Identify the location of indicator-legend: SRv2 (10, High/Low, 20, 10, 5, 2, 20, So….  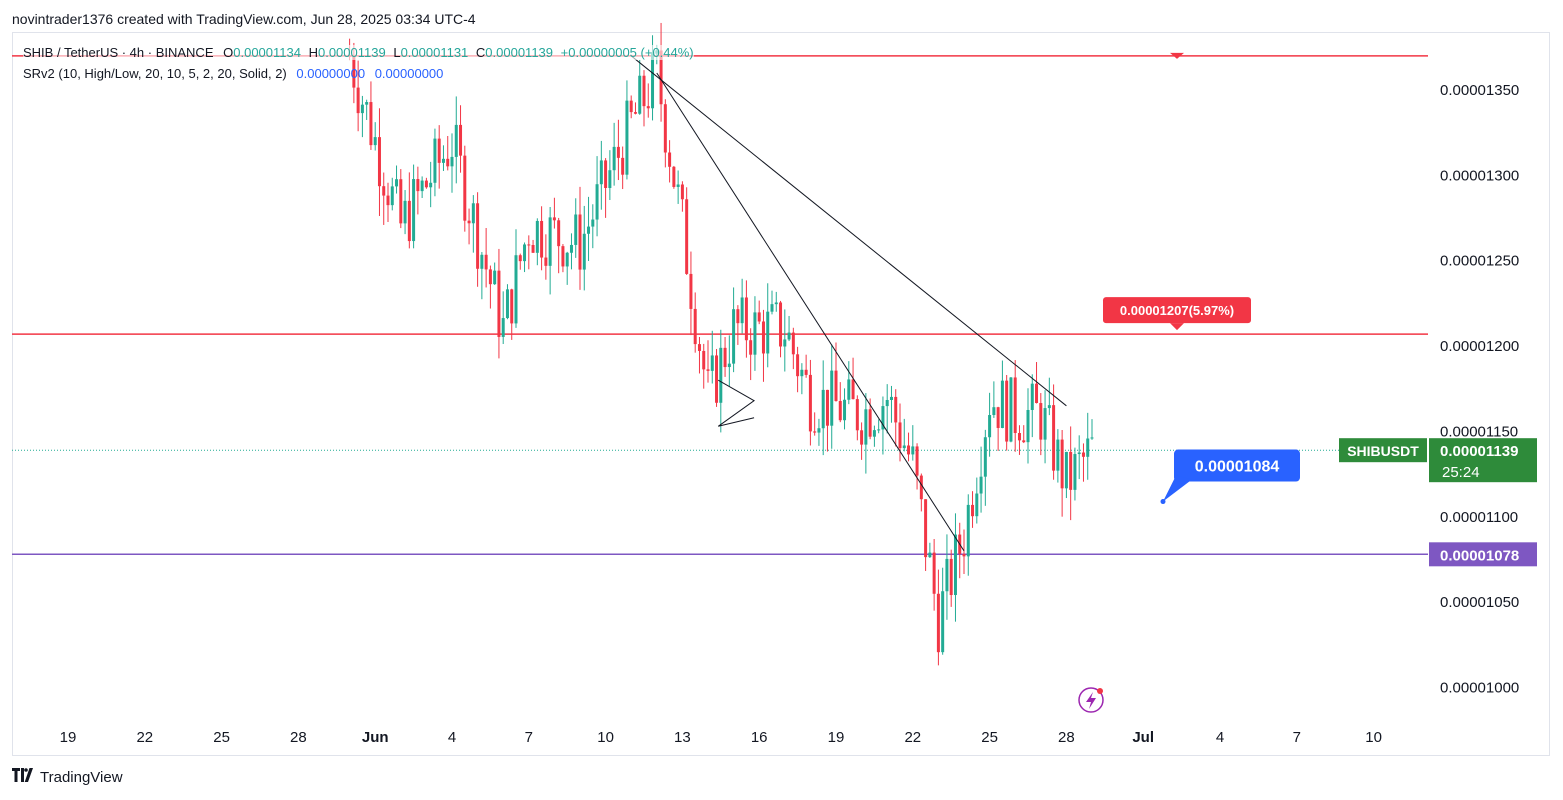
(233, 73).